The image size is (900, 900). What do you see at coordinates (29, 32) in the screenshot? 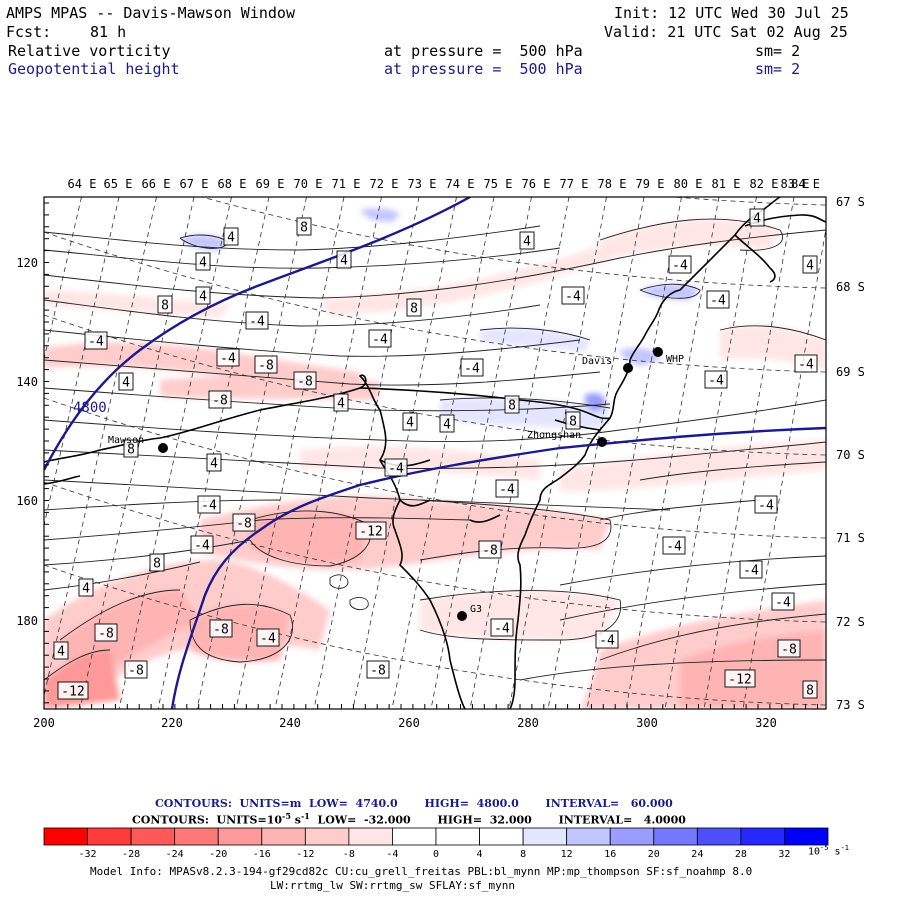
I see `forecast-label: Fcst:` at bounding box center [29, 32].